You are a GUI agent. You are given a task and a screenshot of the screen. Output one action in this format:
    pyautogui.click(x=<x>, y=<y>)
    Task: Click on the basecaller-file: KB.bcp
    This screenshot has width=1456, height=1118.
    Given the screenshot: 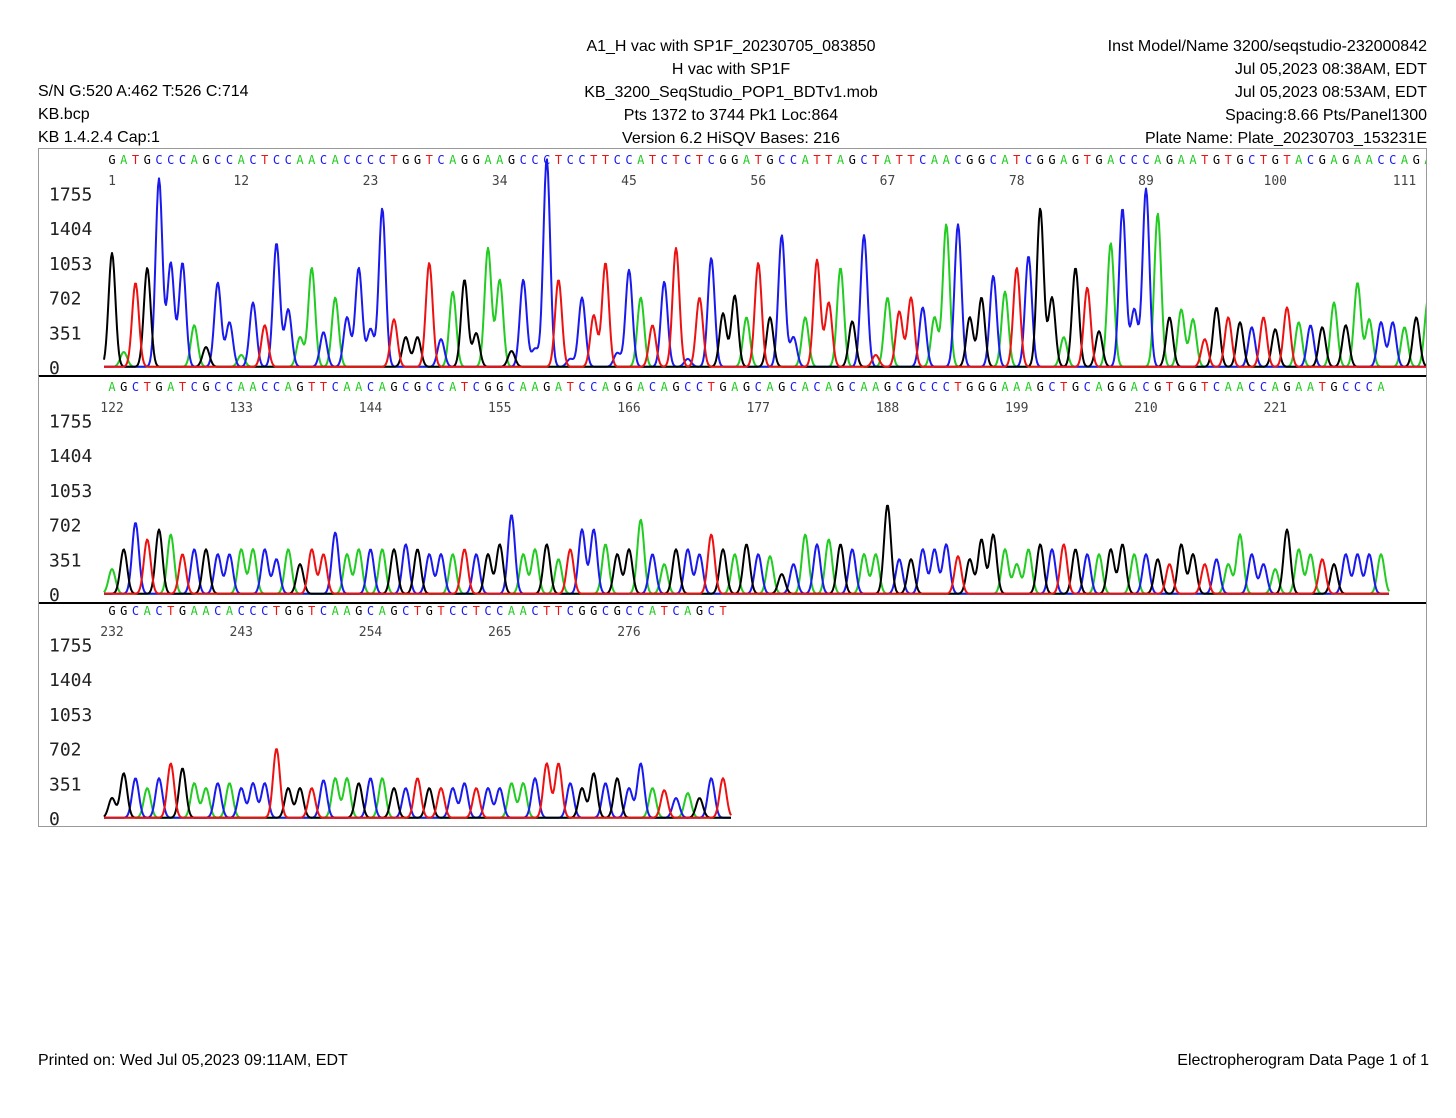 What is the action you would take?
    pyautogui.click(x=64, y=114)
    